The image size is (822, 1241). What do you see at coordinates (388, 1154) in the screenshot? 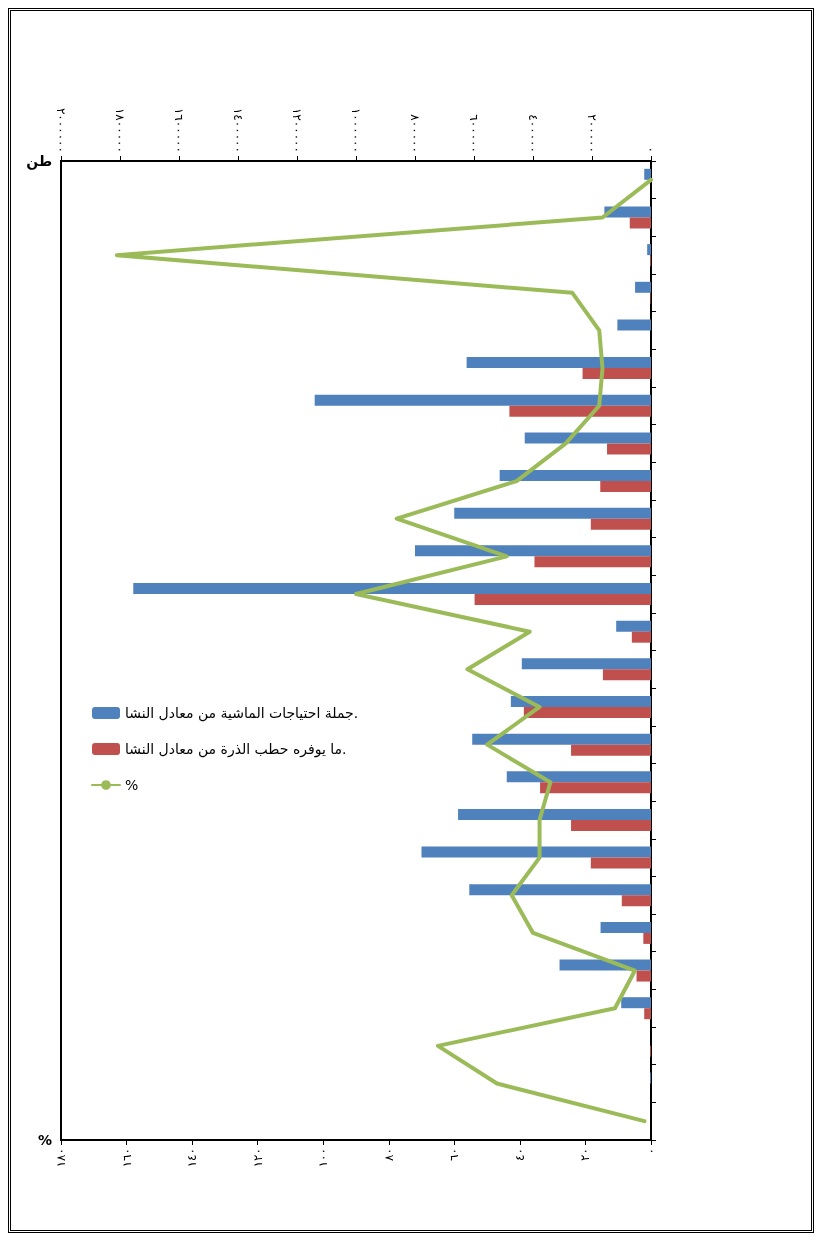
I see `x-tick-label: ٨٠` at bounding box center [388, 1154].